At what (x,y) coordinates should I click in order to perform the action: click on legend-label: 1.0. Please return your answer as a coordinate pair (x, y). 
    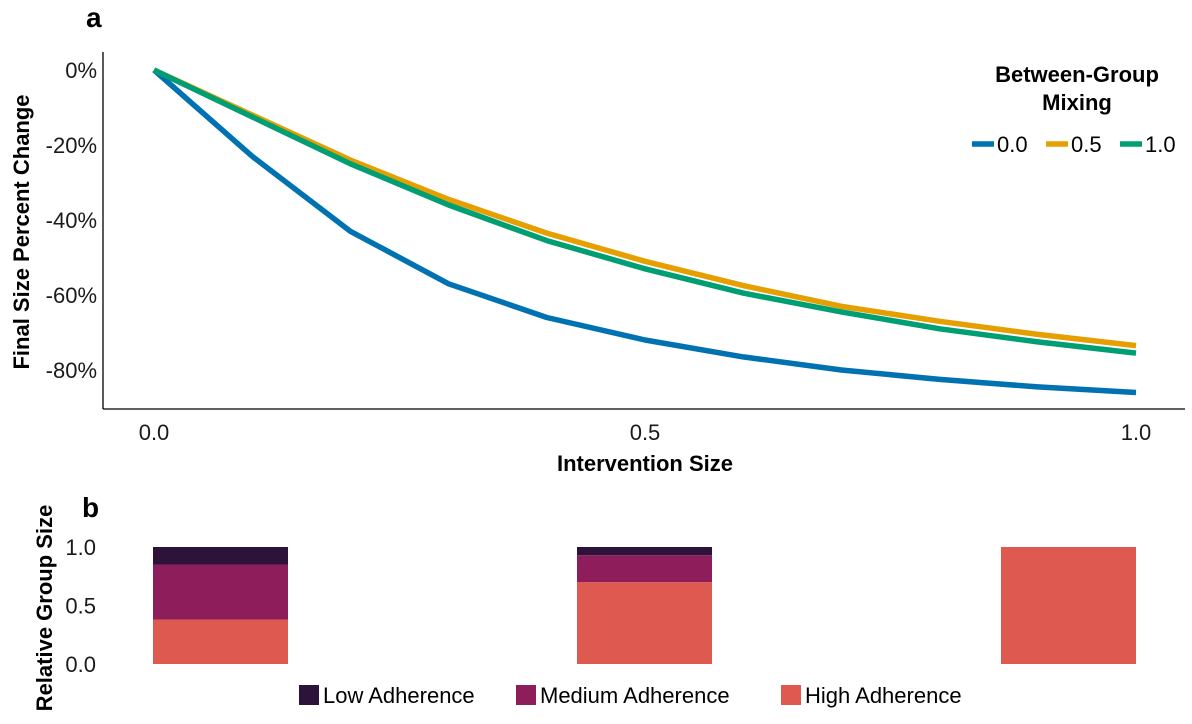
    Looking at the image, I should click on (1160, 144).